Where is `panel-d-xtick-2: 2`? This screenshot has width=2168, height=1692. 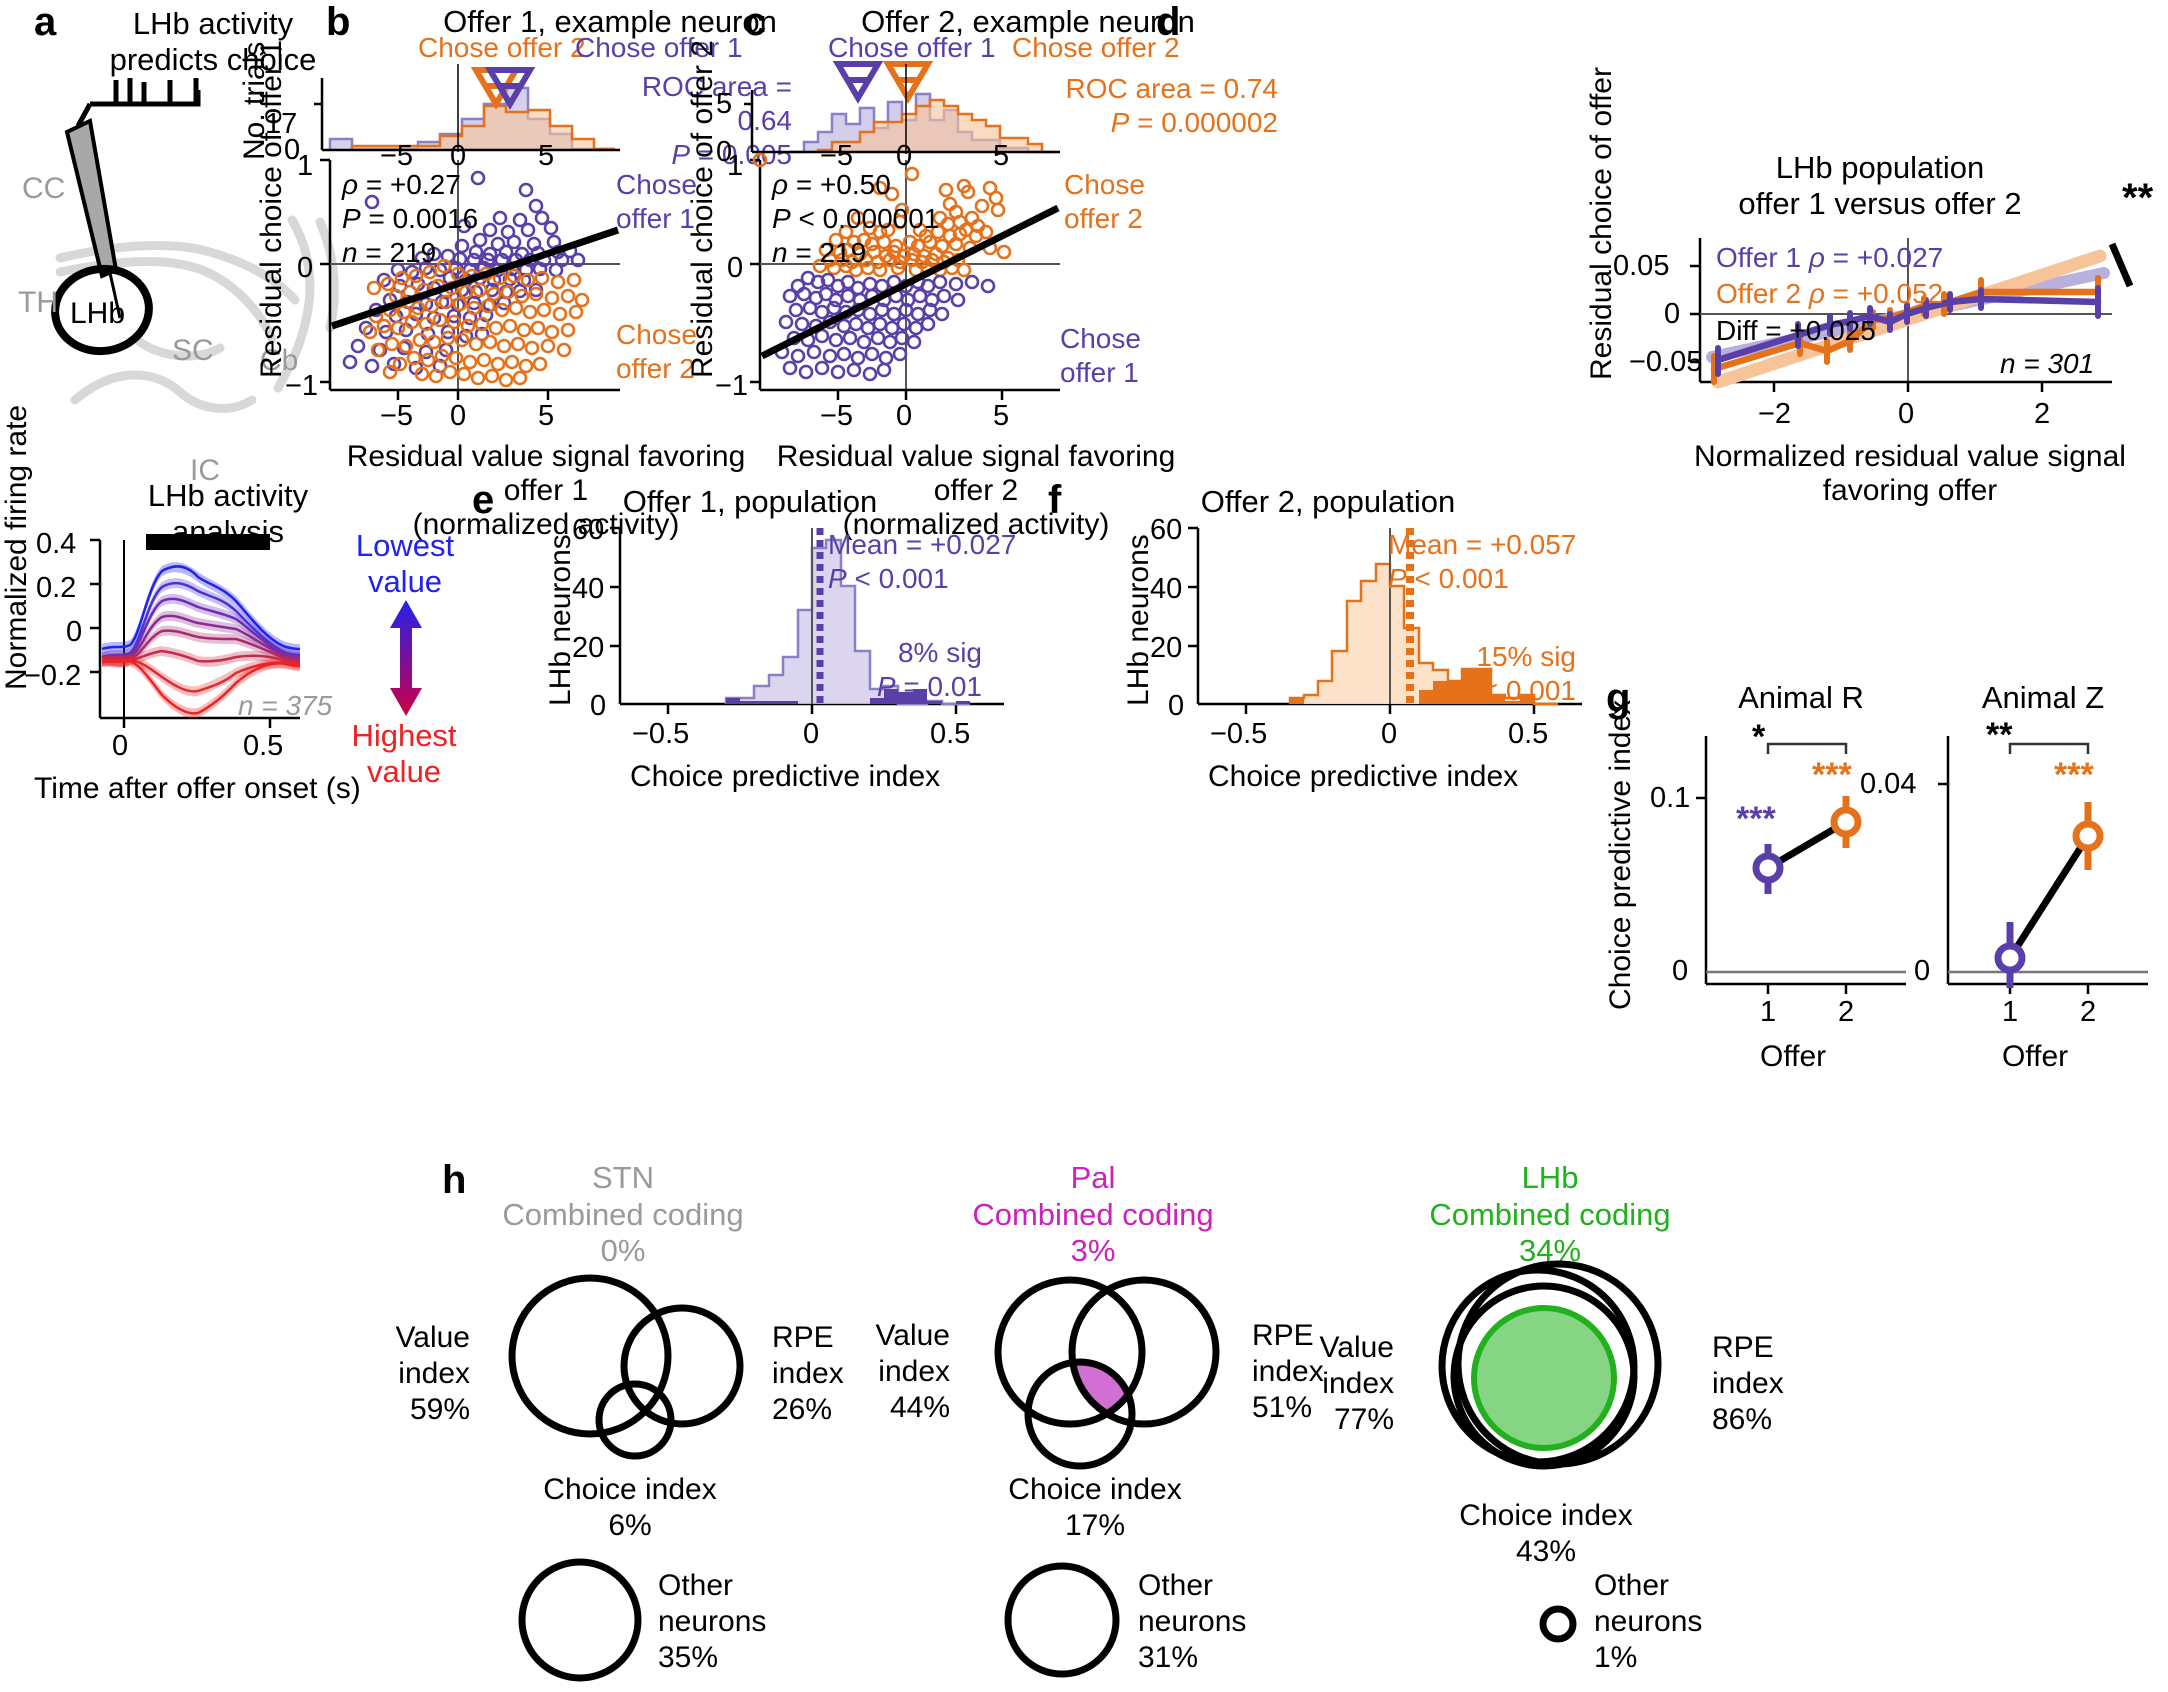 panel-d-xtick-2: 2 is located at coordinates (2042, 414).